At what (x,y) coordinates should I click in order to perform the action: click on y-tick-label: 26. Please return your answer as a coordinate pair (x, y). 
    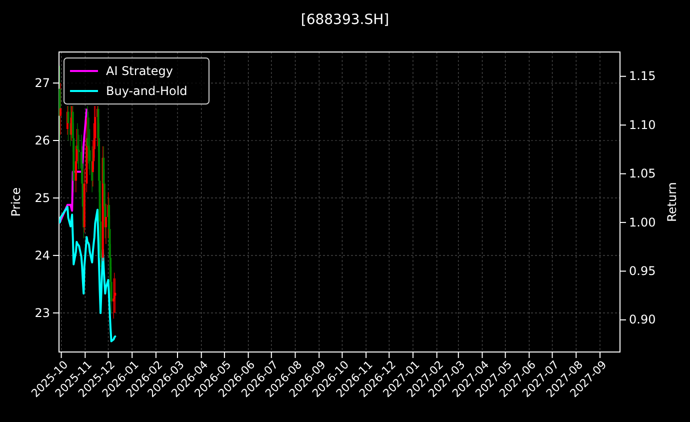
    Looking at the image, I should click on (42, 140).